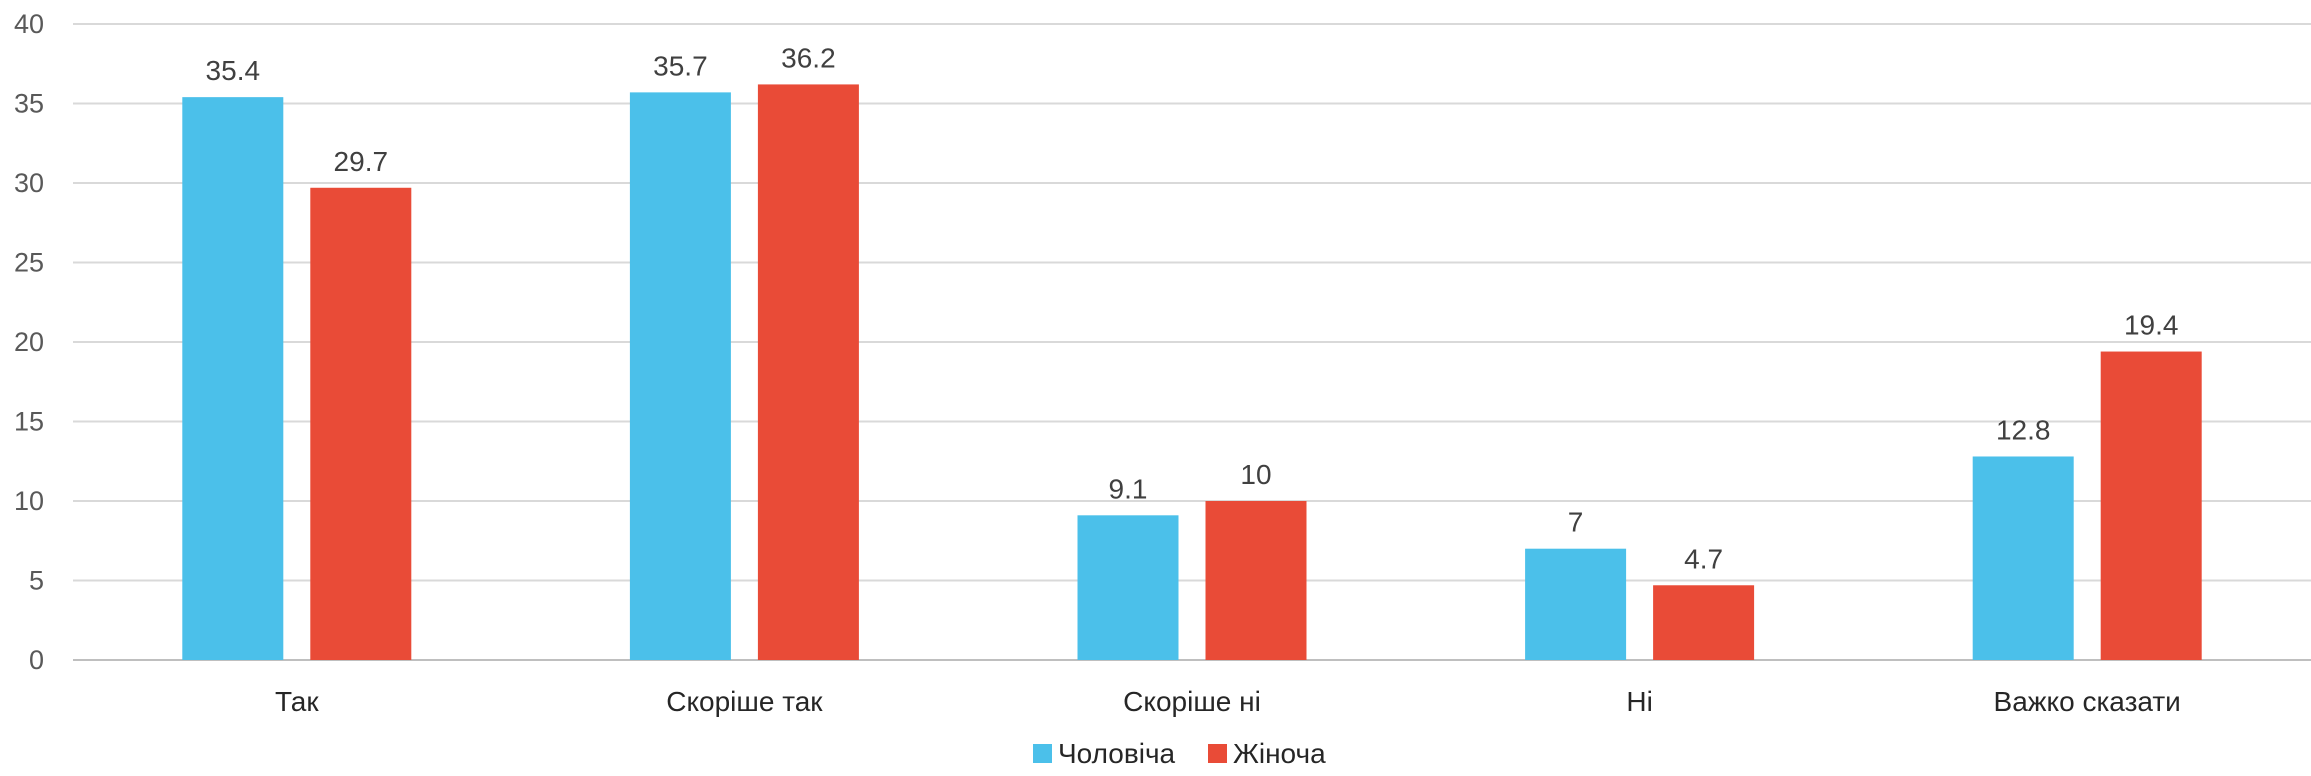 This screenshot has height=776, width=2311. Describe the element at coordinates (233, 70) in the screenshot. I see `data-label: 35.4` at that location.